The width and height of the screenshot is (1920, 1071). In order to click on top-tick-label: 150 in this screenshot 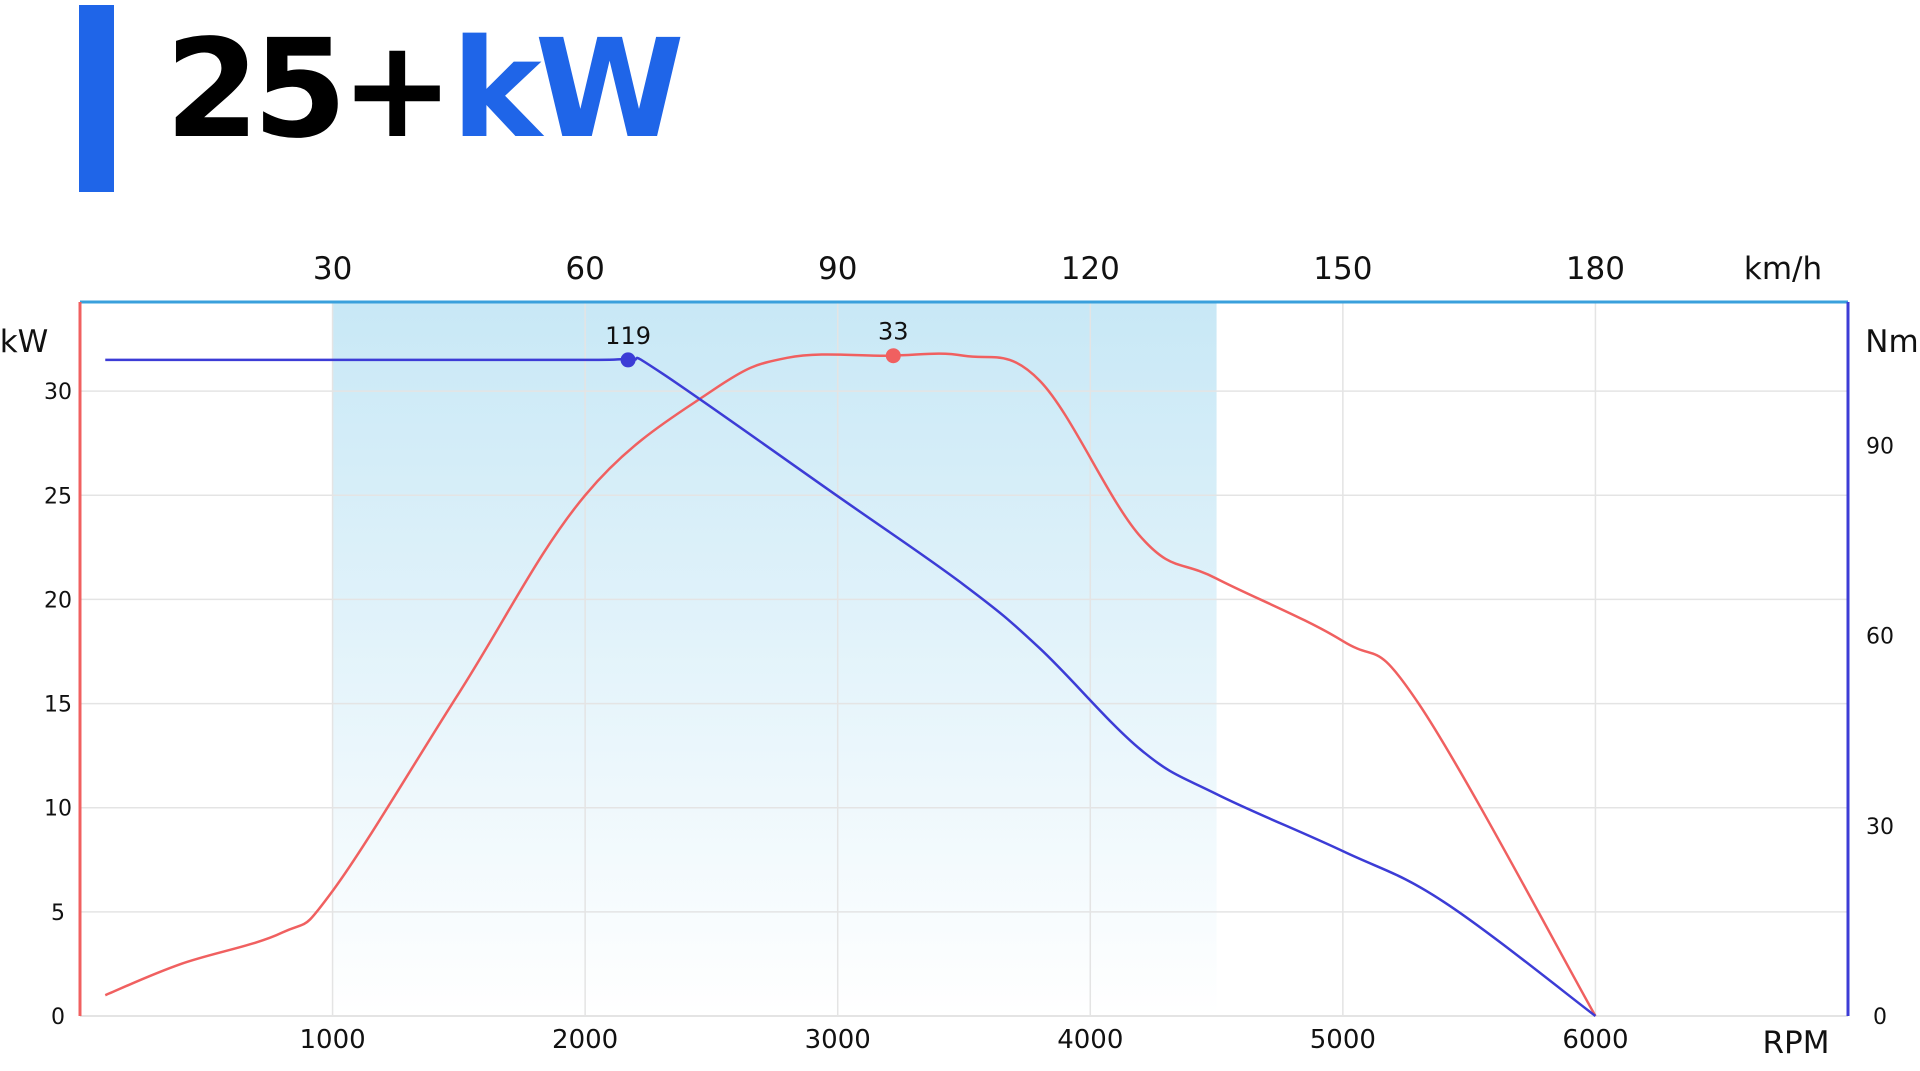, I will do `click(1342, 269)`.